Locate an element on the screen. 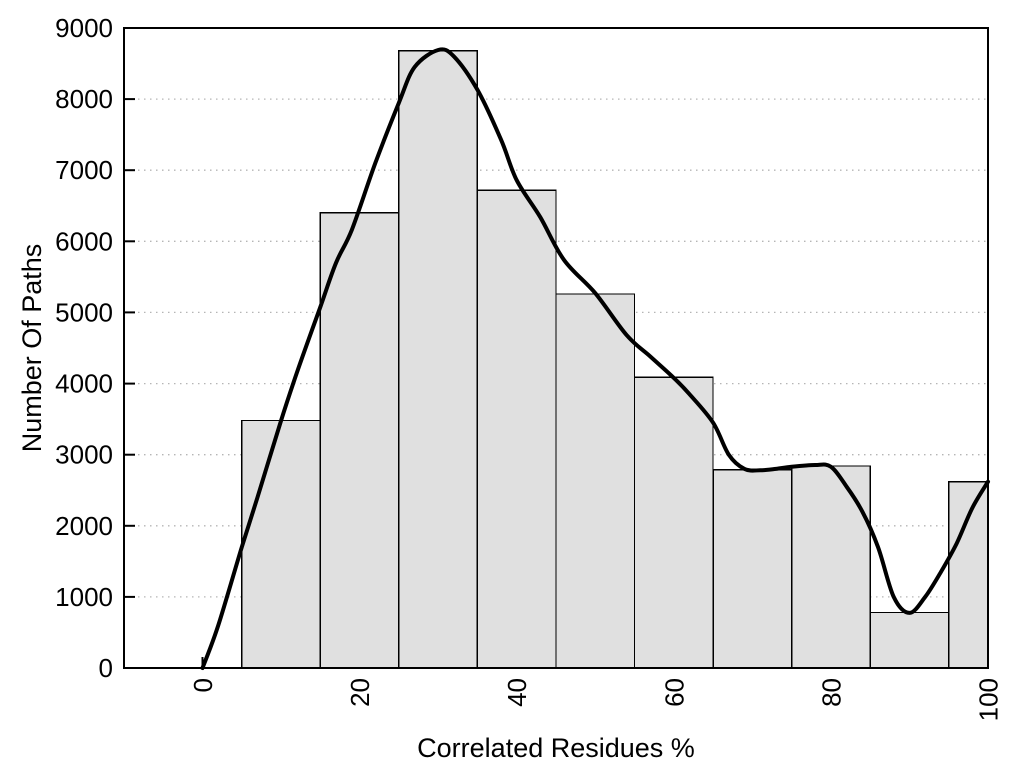 This screenshot has height=768, width=1024. x-tick-labels: 0 20 40 60 80 100 is located at coordinates (596, 699).